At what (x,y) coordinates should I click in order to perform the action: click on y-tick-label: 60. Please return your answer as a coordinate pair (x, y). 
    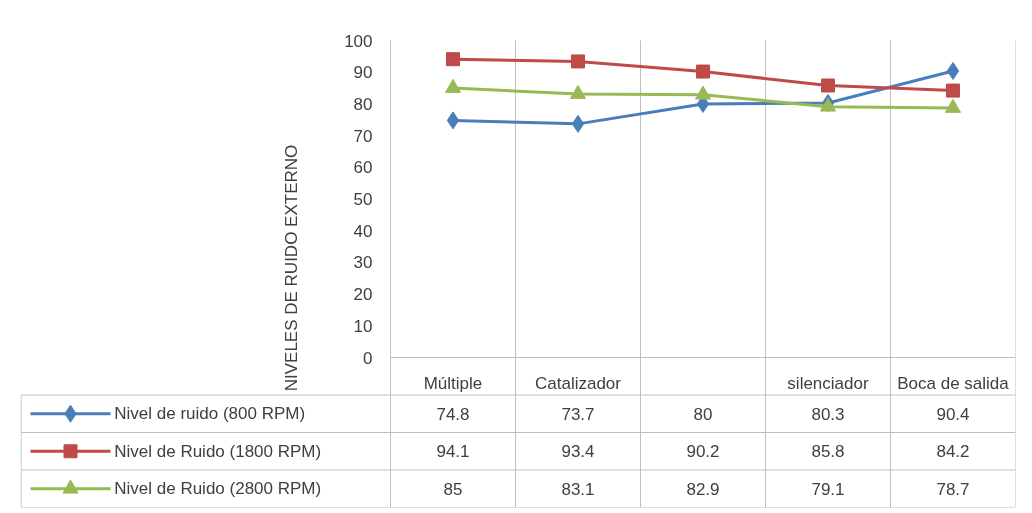
    Looking at the image, I should click on (363, 168).